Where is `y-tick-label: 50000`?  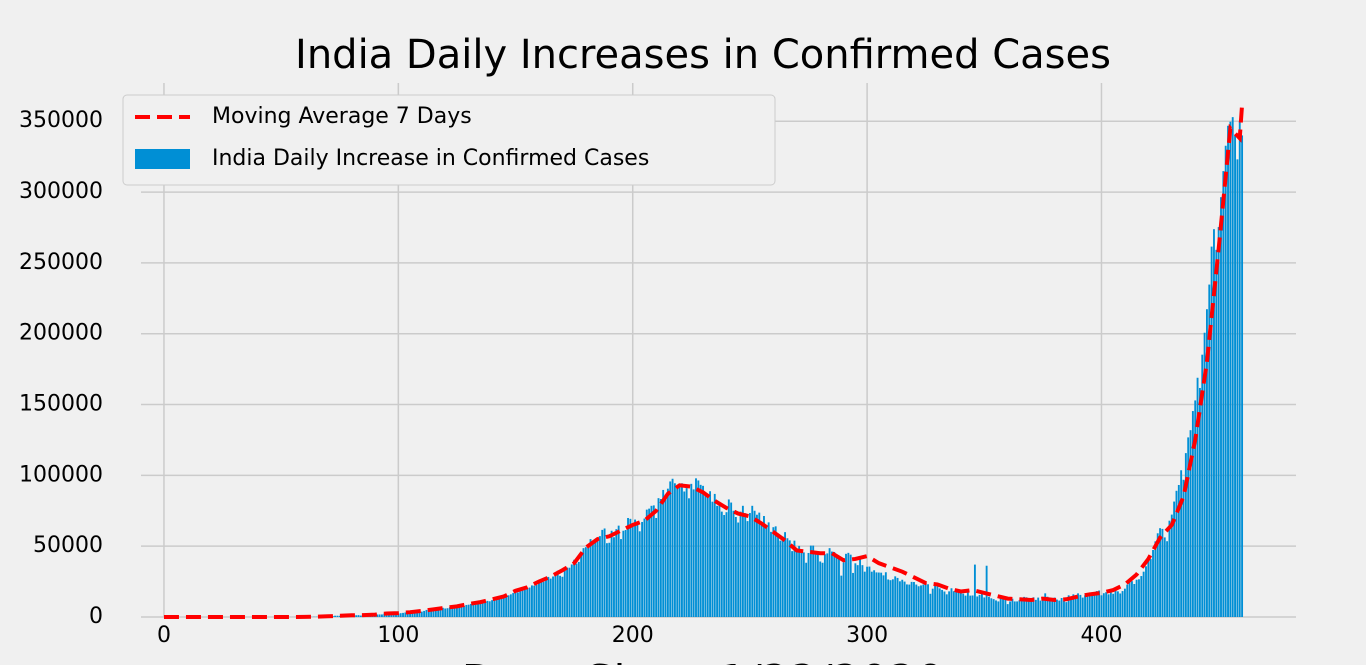 y-tick-label: 50000 is located at coordinates (68, 545).